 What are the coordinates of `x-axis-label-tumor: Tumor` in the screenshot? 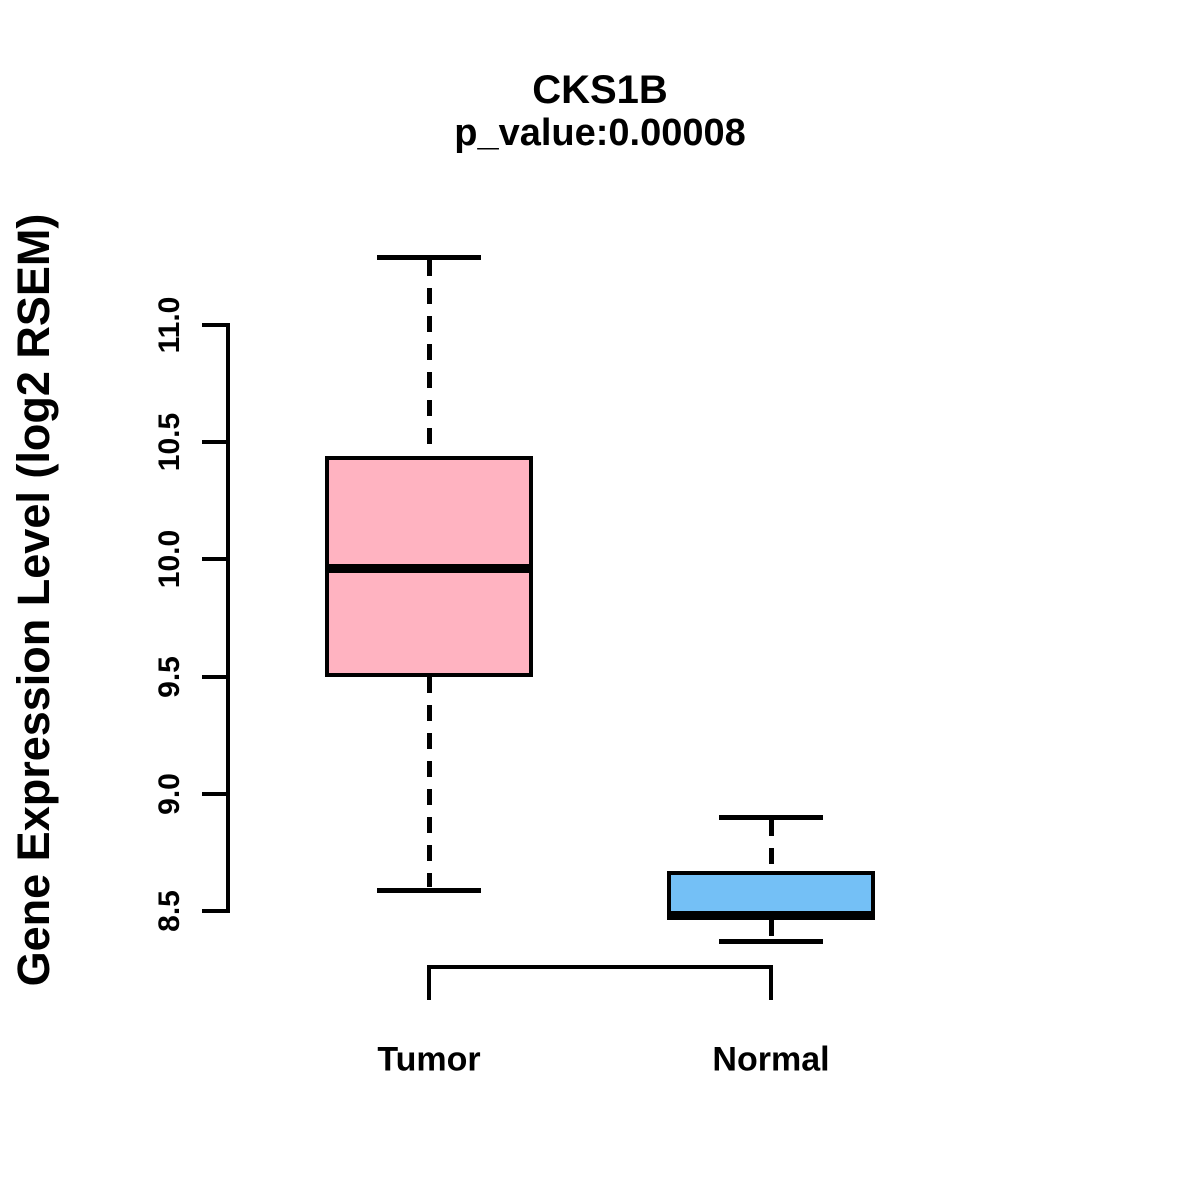 It's located at (429, 1059).